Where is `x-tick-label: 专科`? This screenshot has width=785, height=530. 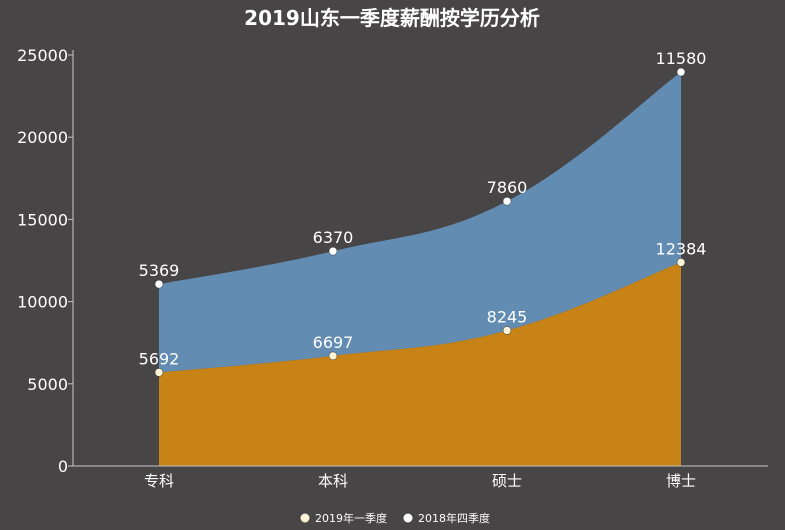
x-tick-label: 专科 is located at coordinates (159, 481).